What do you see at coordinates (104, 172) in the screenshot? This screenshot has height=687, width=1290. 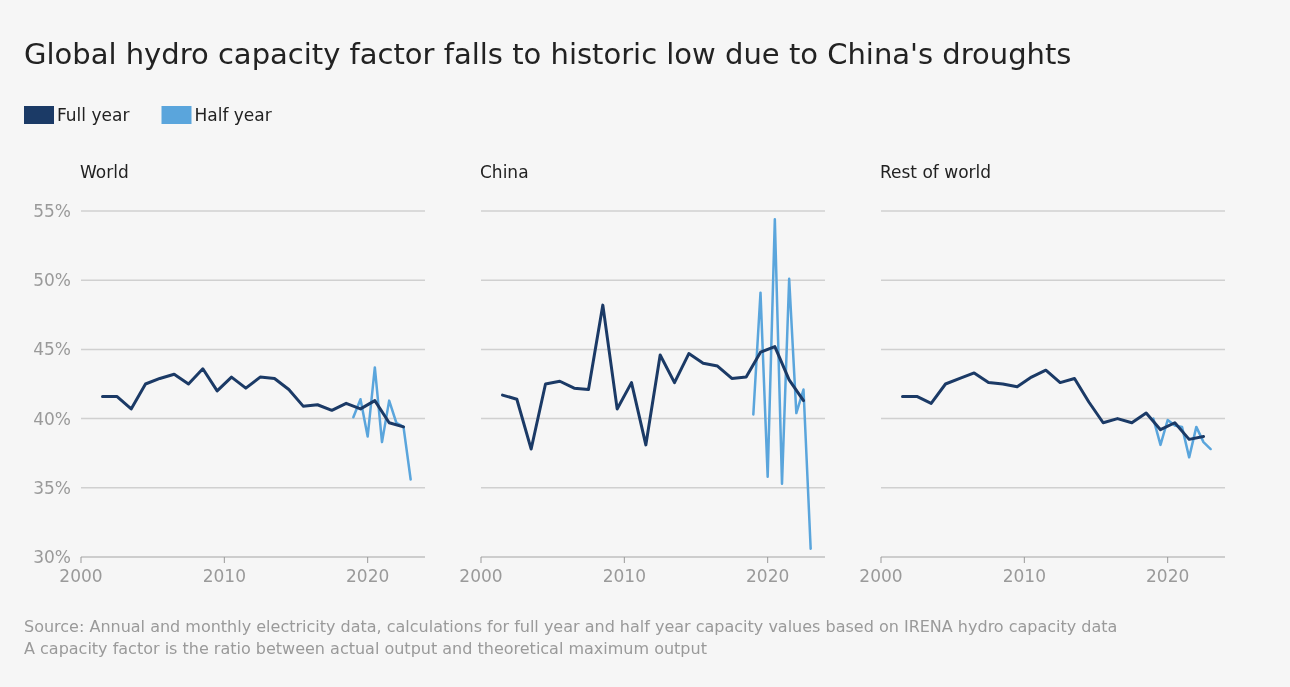 I see `chart-subtitle: World` at bounding box center [104, 172].